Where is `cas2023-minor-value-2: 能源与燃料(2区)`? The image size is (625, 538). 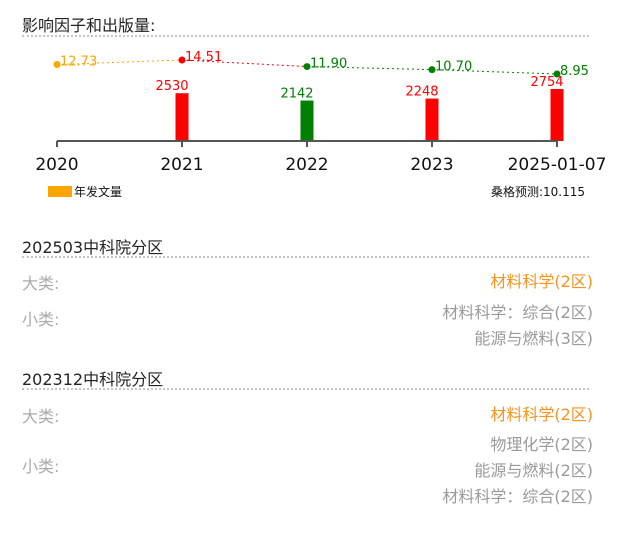
cas2023-minor-value-2: 能源与燃料(2区) is located at coordinates (533, 470).